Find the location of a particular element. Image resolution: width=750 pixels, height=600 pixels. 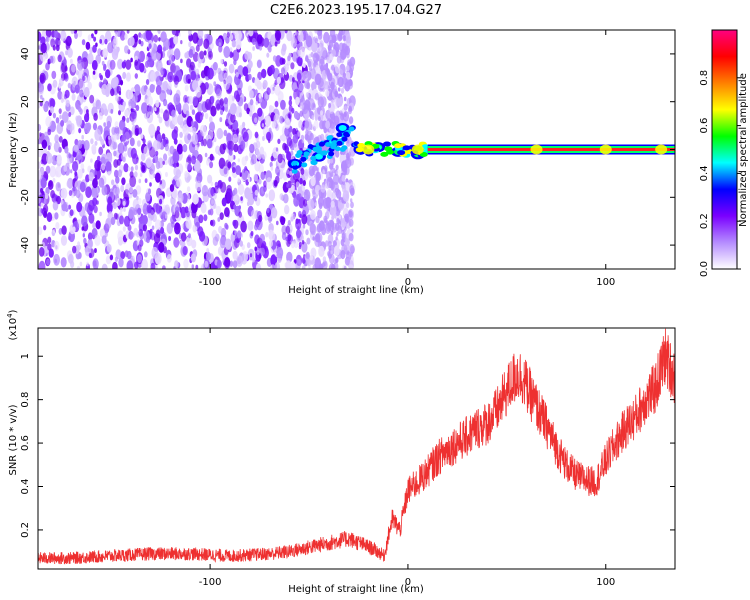

colorbar-gradient is located at coordinates (724, 149).